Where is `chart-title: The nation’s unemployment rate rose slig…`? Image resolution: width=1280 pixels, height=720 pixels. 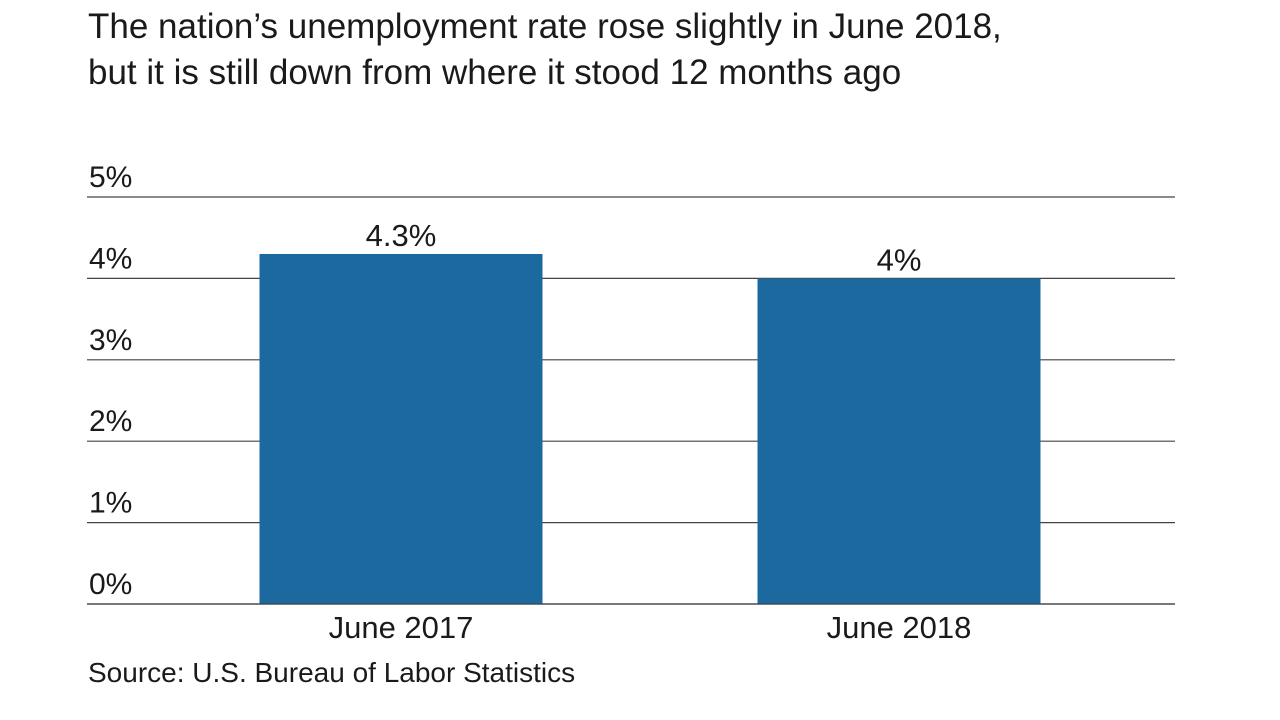
chart-title: The nation’s unemployment rate rose slig… is located at coordinates (545, 50).